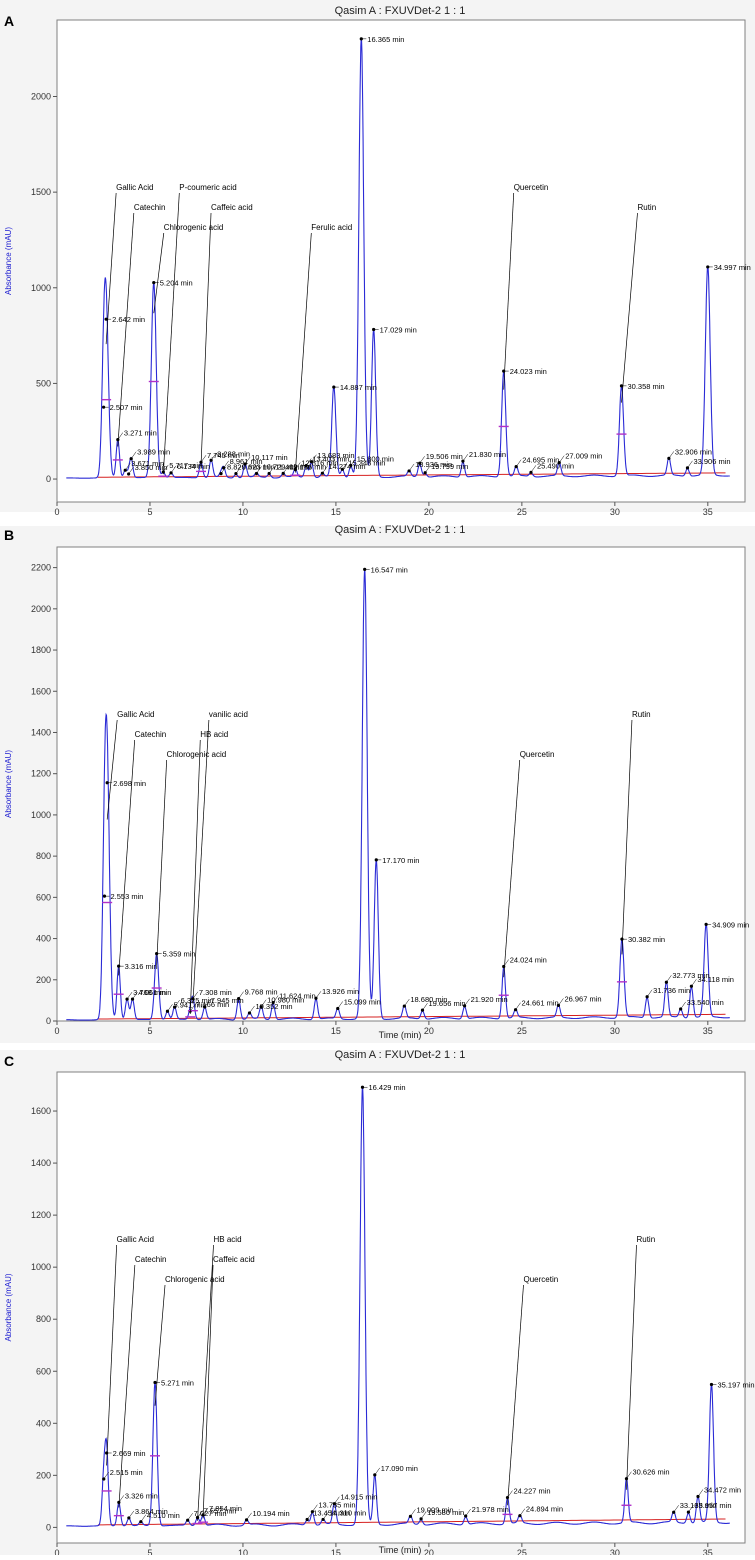  What do you see at coordinates (43, 856) in the screenshot?
I see `y-tick-label: 800` at bounding box center [43, 856].